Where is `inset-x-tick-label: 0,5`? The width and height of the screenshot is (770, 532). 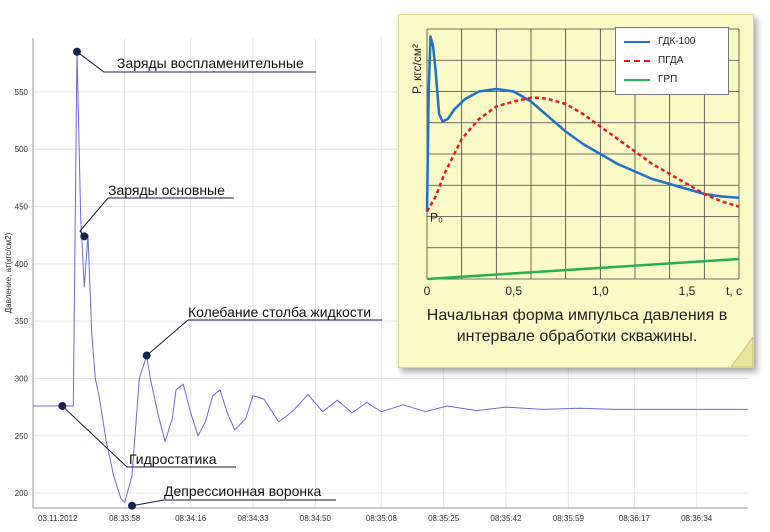
inset-x-tick-label: 0,5 is located at coordinates (513, 291).